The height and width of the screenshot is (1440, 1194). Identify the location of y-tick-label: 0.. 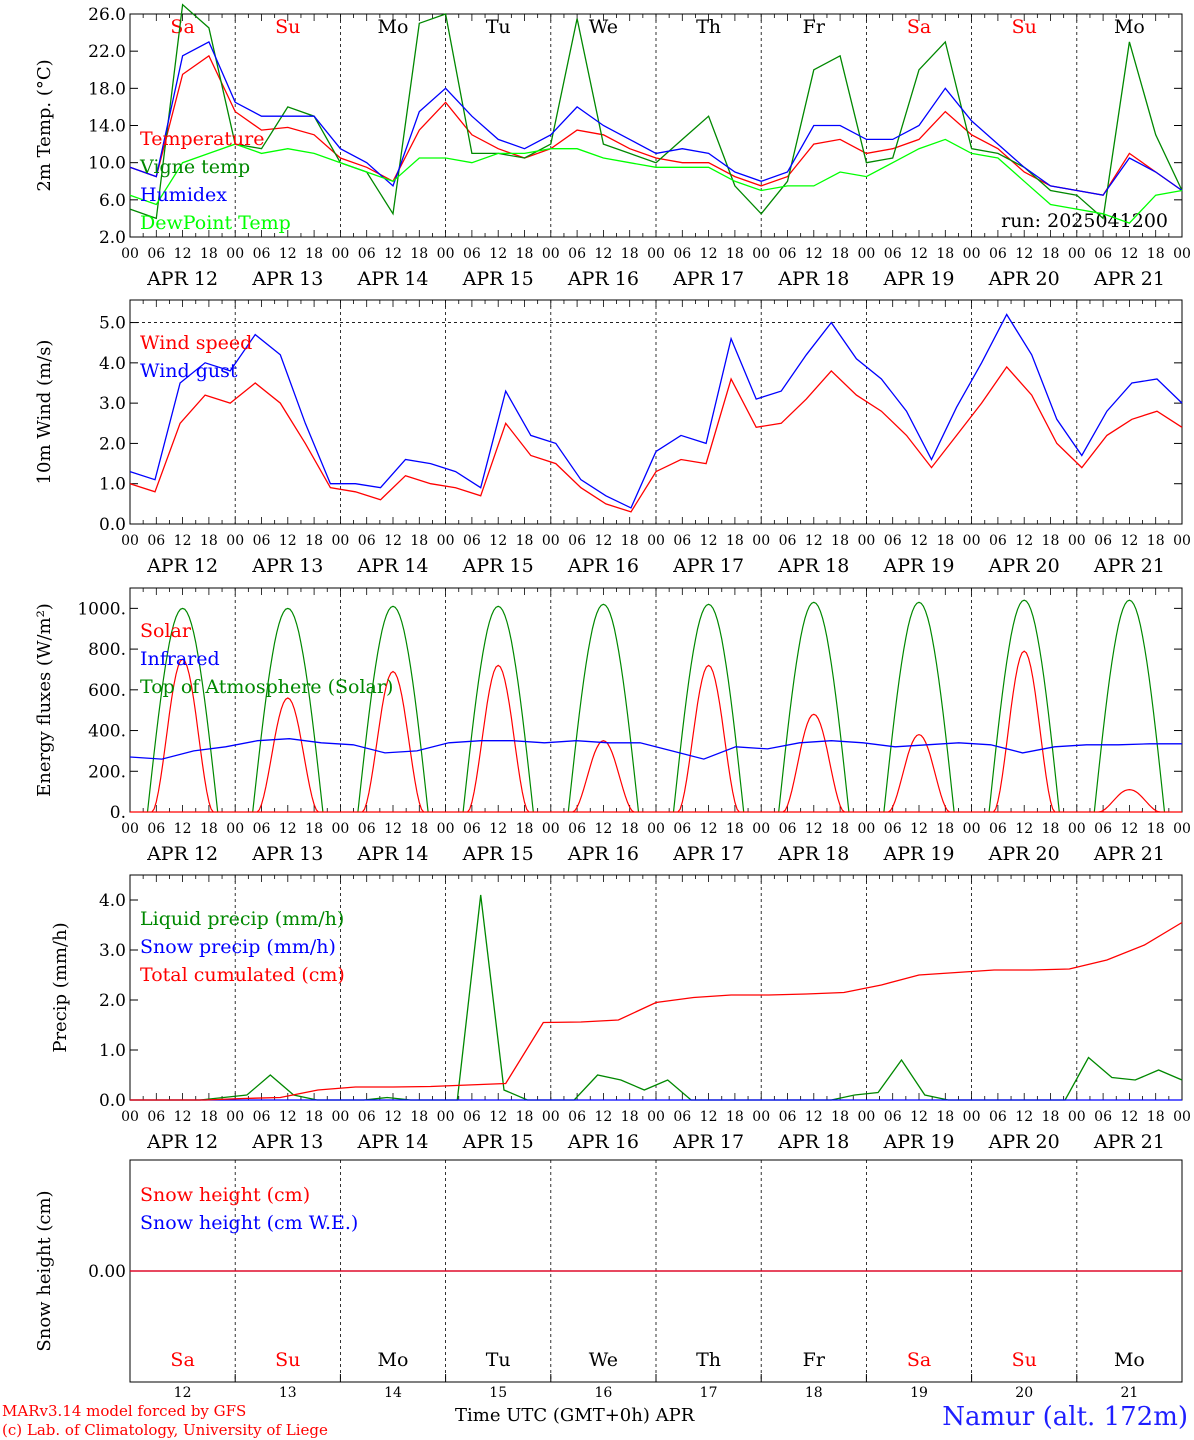
(118, 813).